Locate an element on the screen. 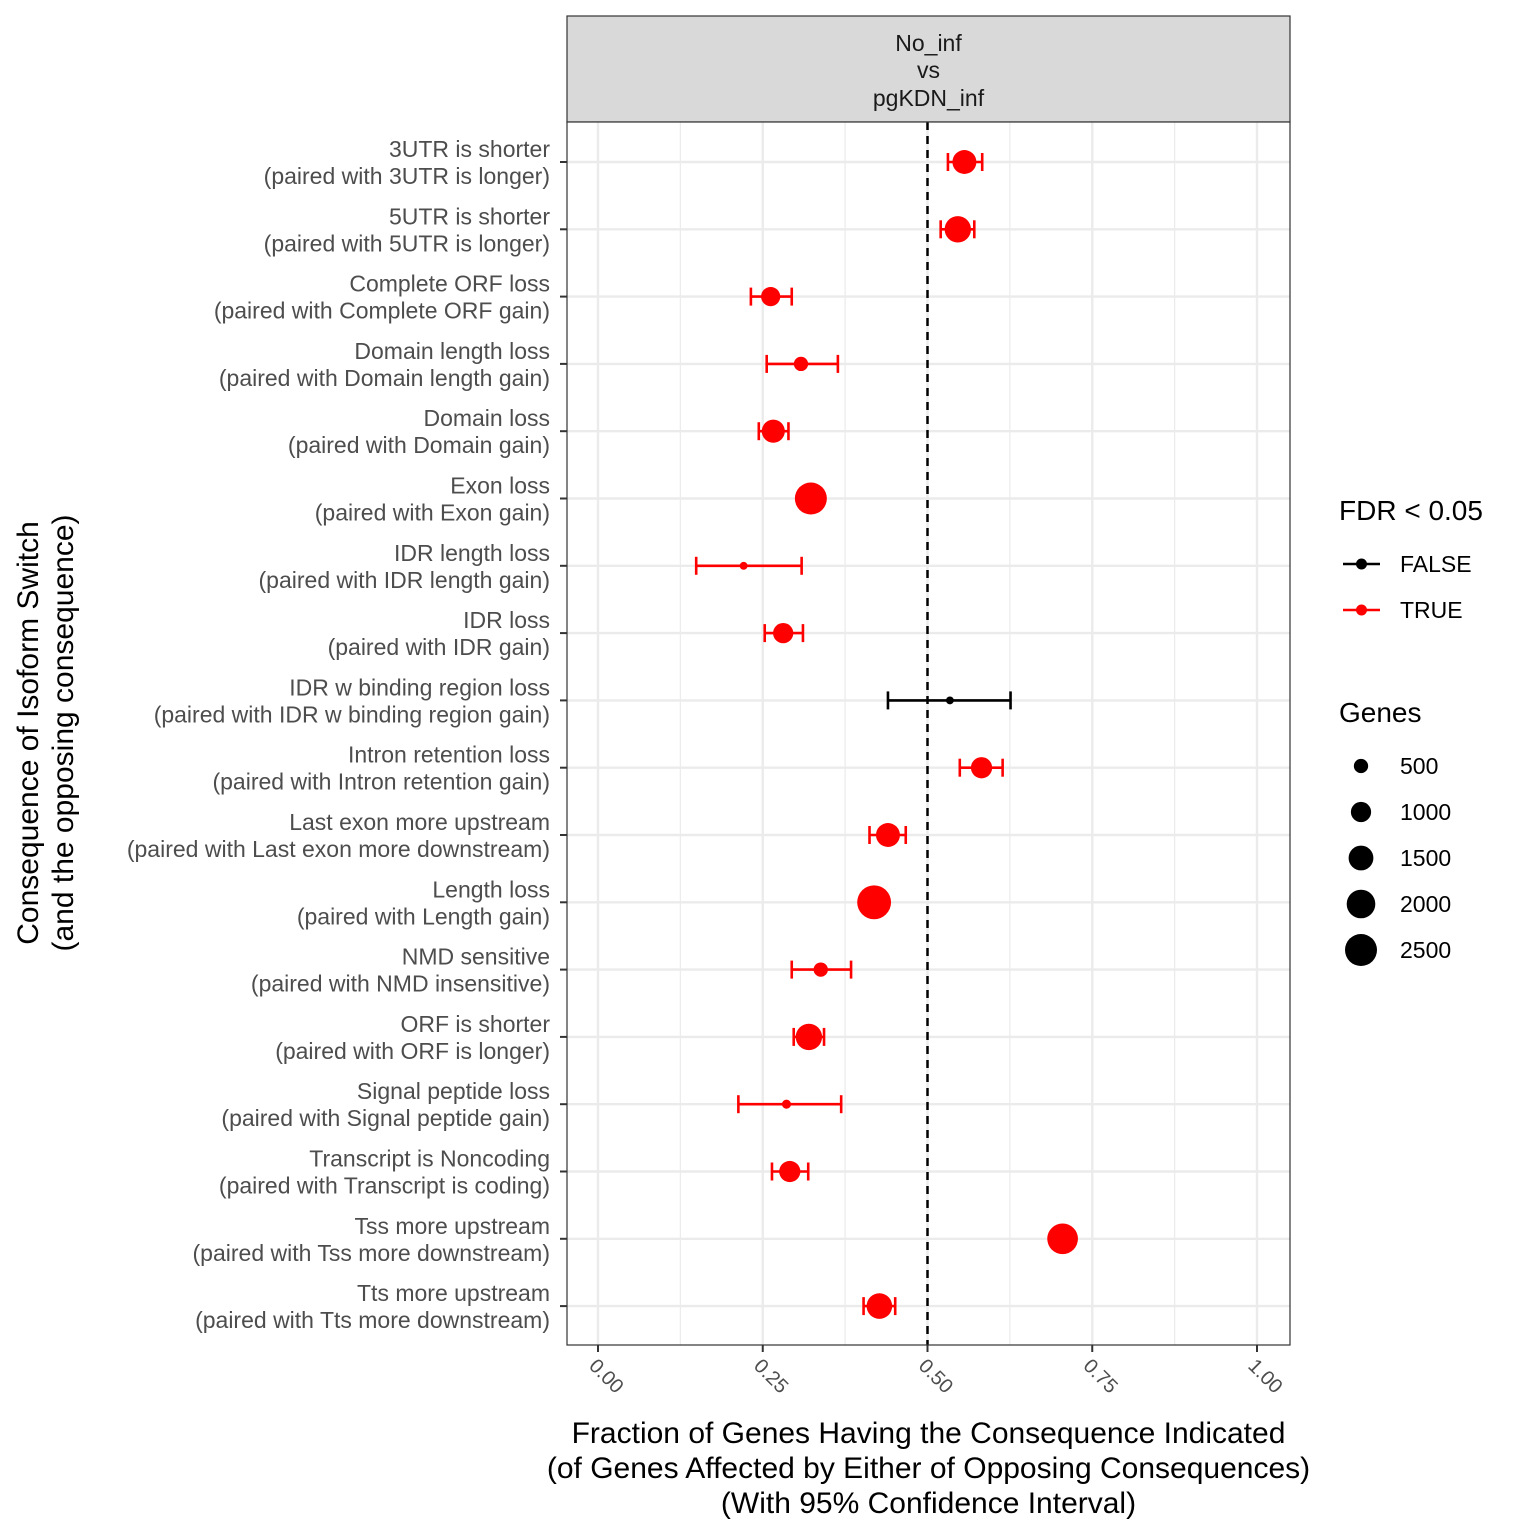 The height and width of the screenshot is (1536, 1536). y-tick-label-primary: Length loss is located at coordinates (491, 889).